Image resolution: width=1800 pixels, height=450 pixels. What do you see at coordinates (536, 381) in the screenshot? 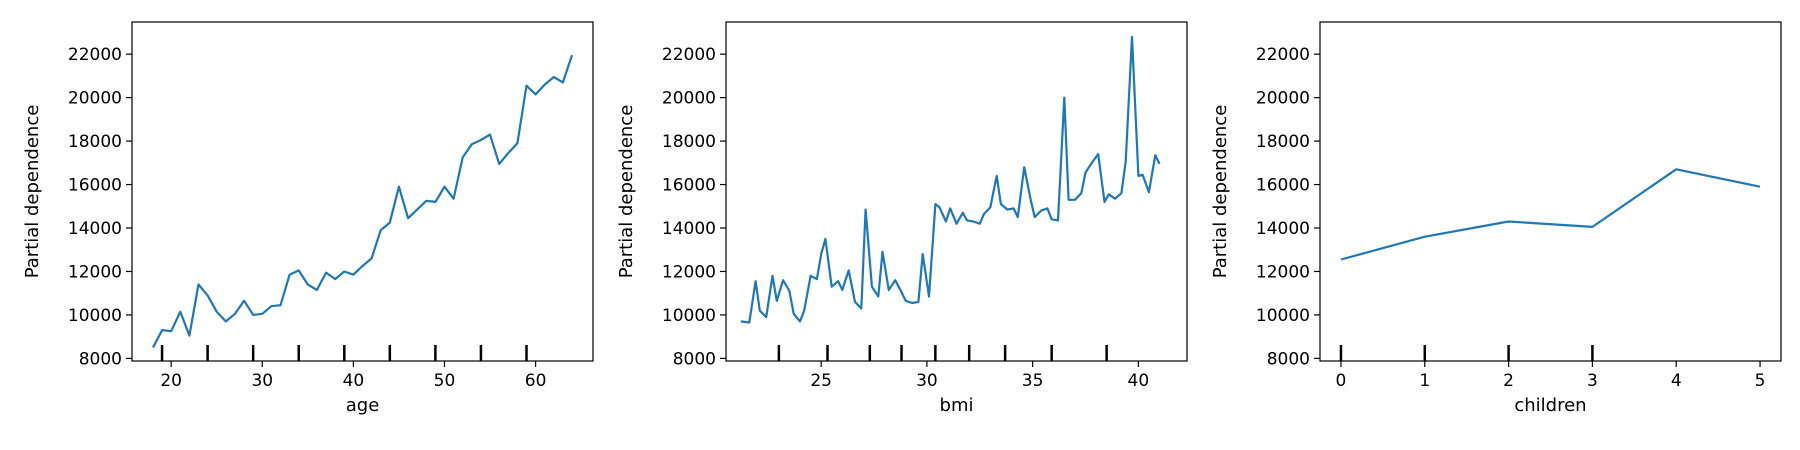
I see `x-tick-label: 60` at bounding box center [536, 381].